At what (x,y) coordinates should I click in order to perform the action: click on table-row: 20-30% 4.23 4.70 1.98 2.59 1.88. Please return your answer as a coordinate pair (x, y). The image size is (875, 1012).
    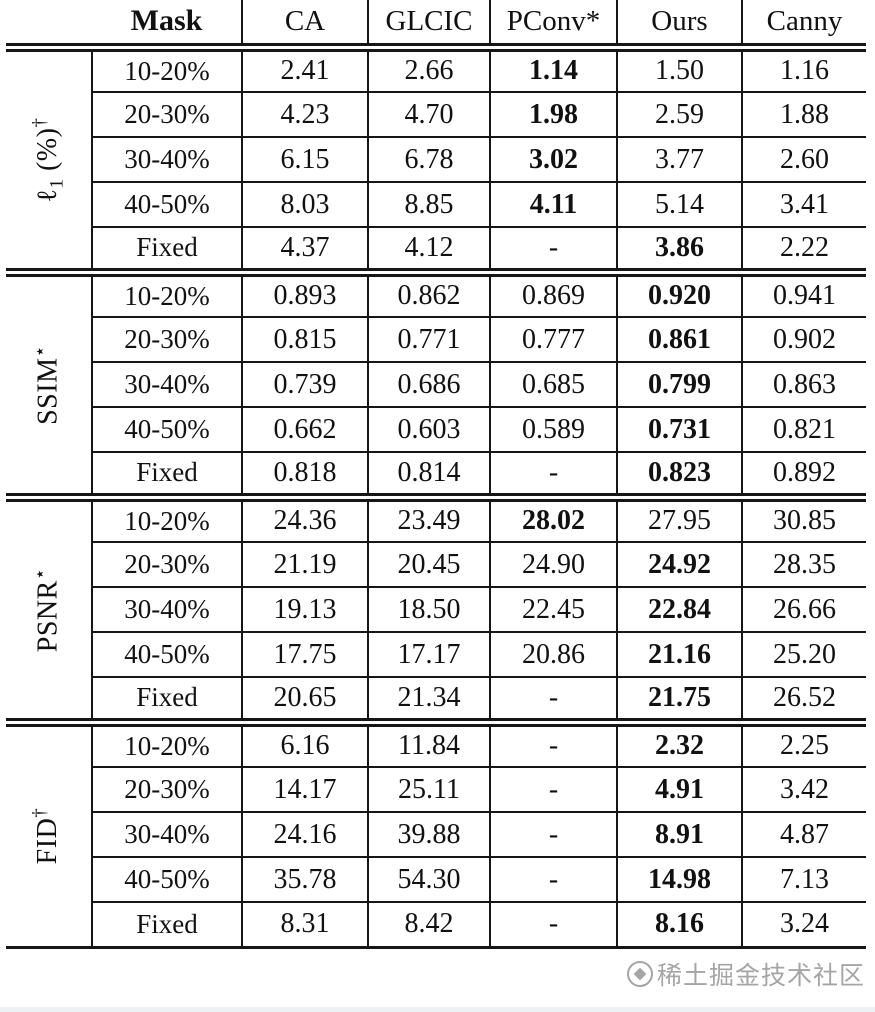
    Looking at the image, I should click on (436, 114).